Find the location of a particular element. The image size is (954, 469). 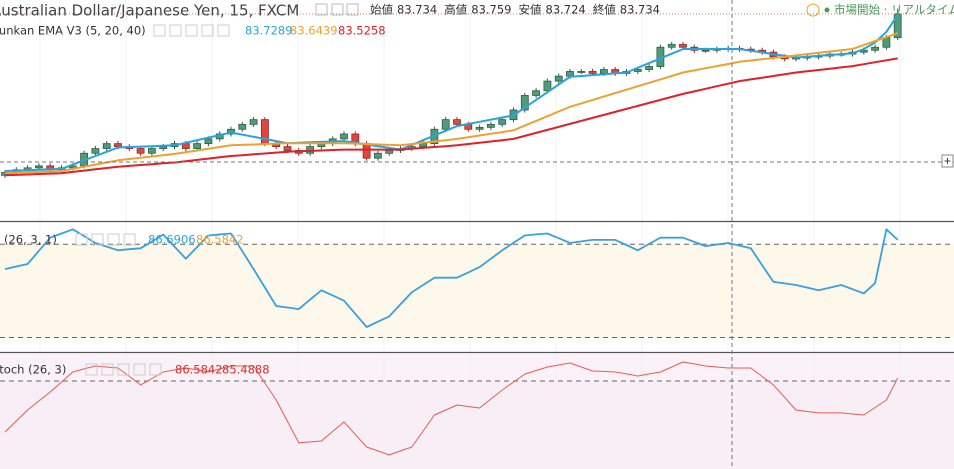

ohlc-label: 安値 is located at coordinates (530, 10).